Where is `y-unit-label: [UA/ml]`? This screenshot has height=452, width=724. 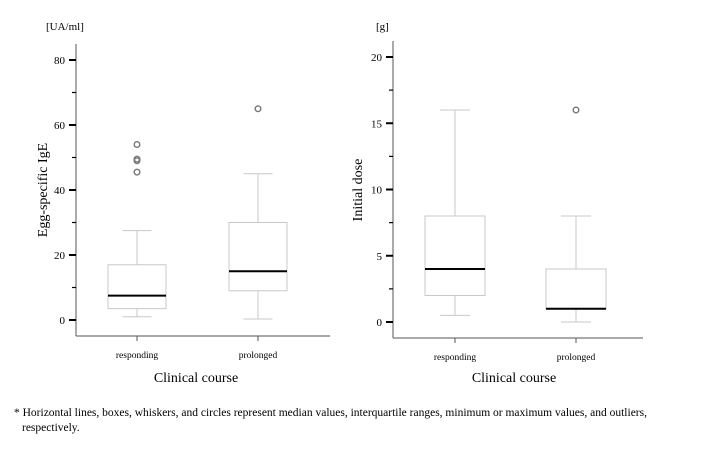
y-unit-label: [UA/ml] is located at coordinates (65, 27).